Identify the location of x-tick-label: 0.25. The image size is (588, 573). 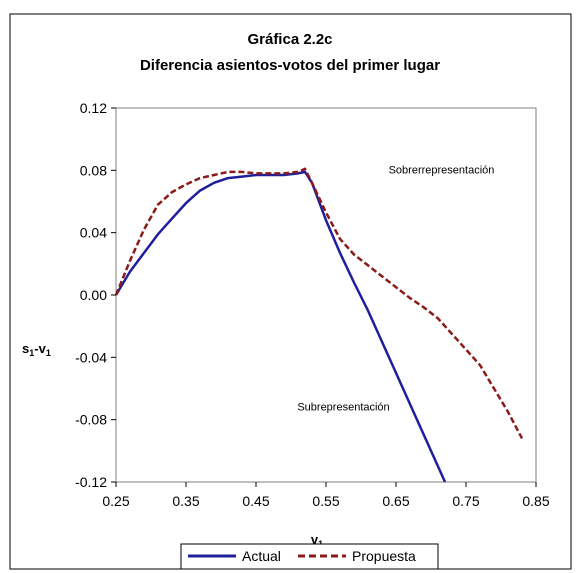
(115, 501).